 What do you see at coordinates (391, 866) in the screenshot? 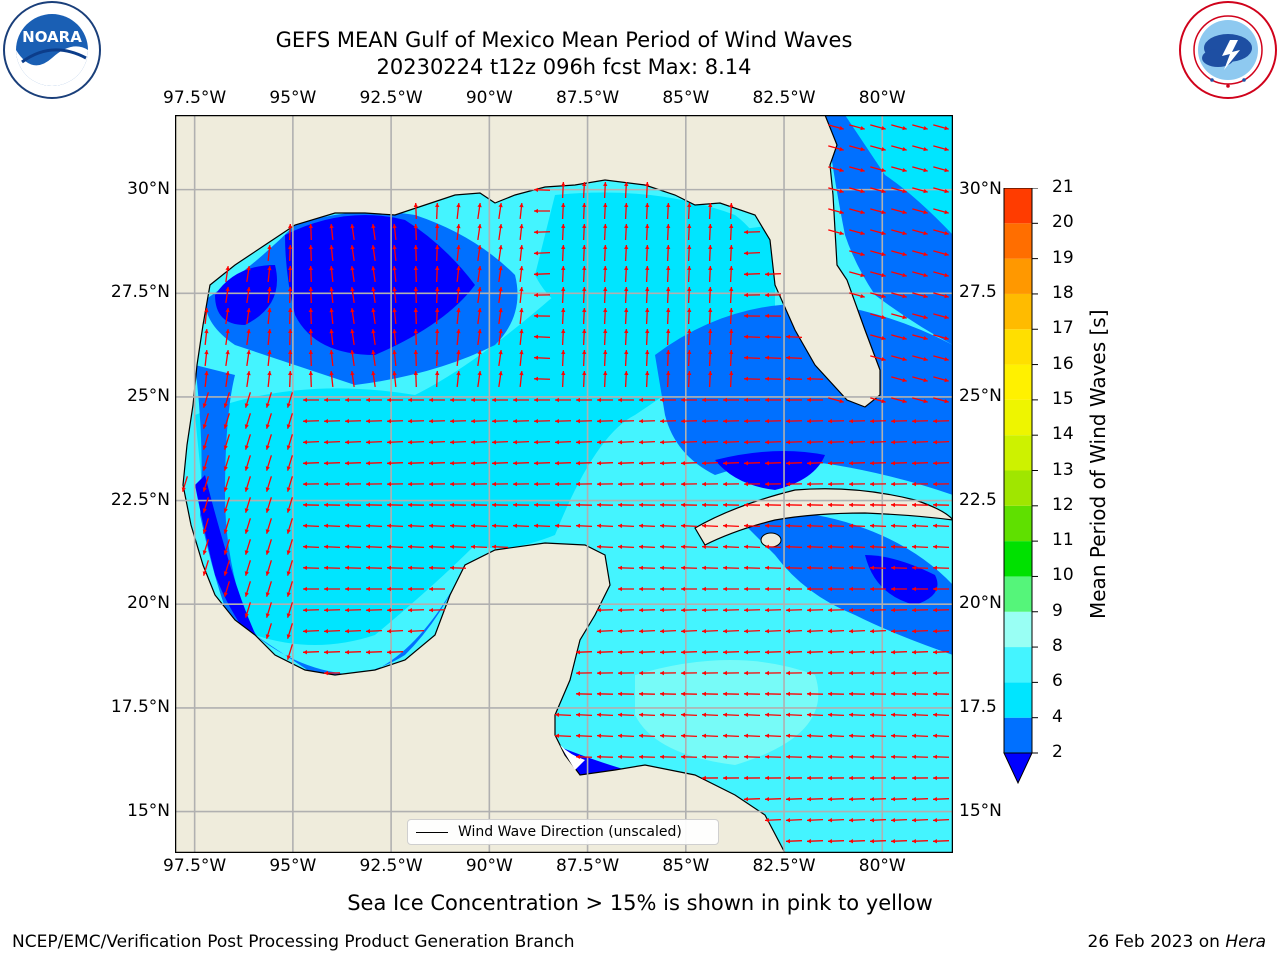
I see `lon-tick-bottom: 92.5°W` at bounding box center [391, 866].